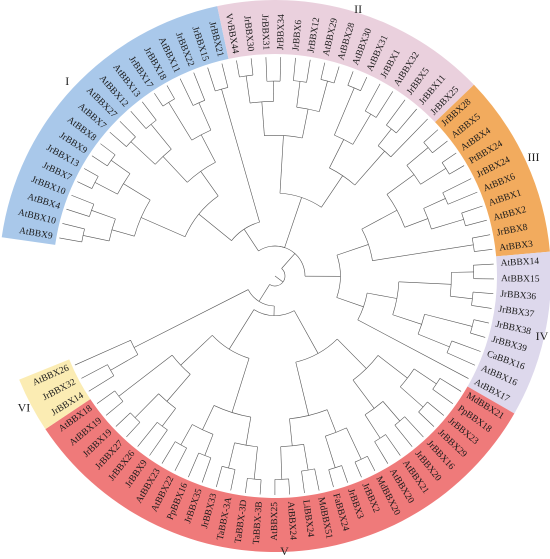 The image size is (550, 559). Describe the element at coordinates (534, 157) in the screenshot. I see `group-label-III: III` at that location.